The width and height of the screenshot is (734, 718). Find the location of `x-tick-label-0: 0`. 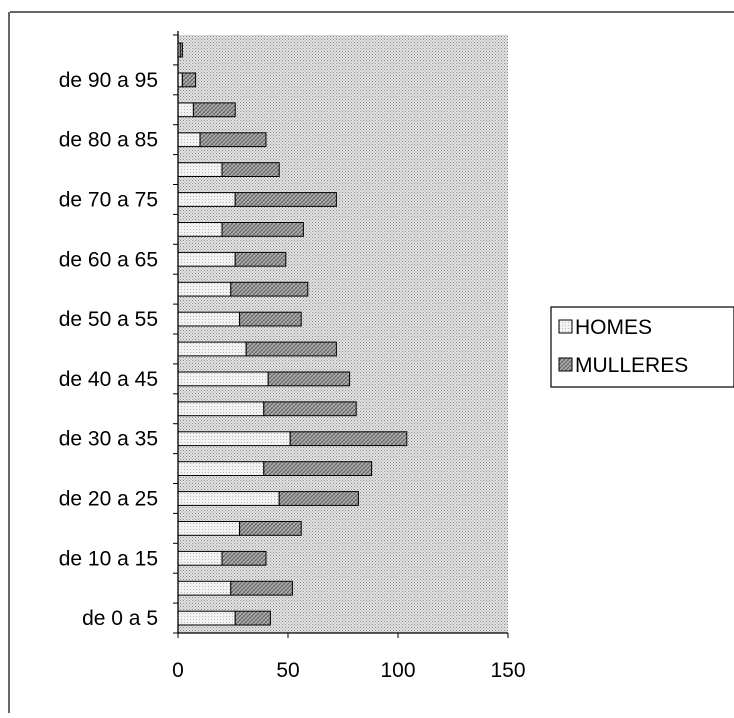

x-tick-label-0: 0 is located at coordinates (178, 670).